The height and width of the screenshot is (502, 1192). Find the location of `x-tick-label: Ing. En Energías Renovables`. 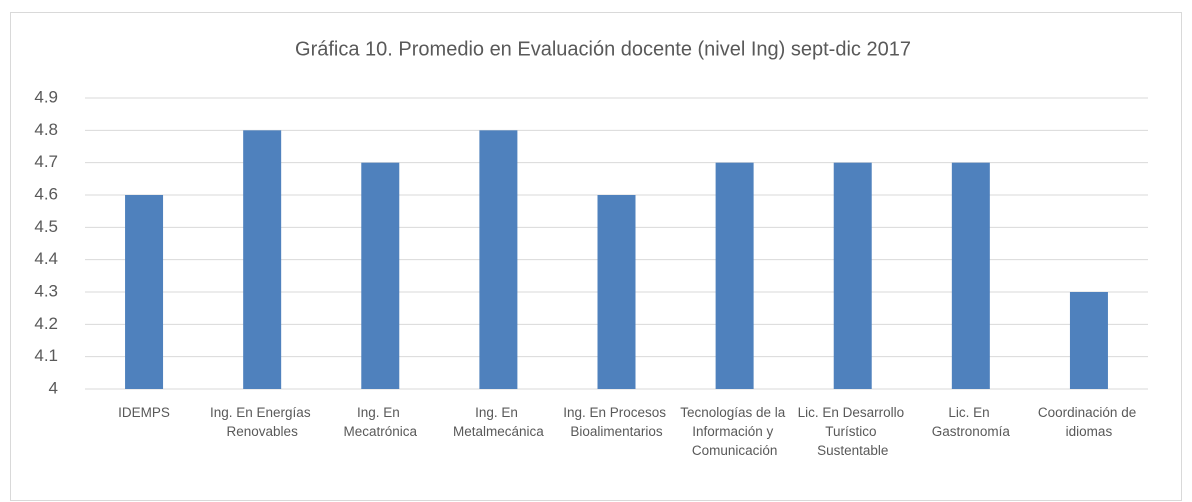

x-tick-label: Ing. En Energías Renovables is located at coordinates (262, 422).